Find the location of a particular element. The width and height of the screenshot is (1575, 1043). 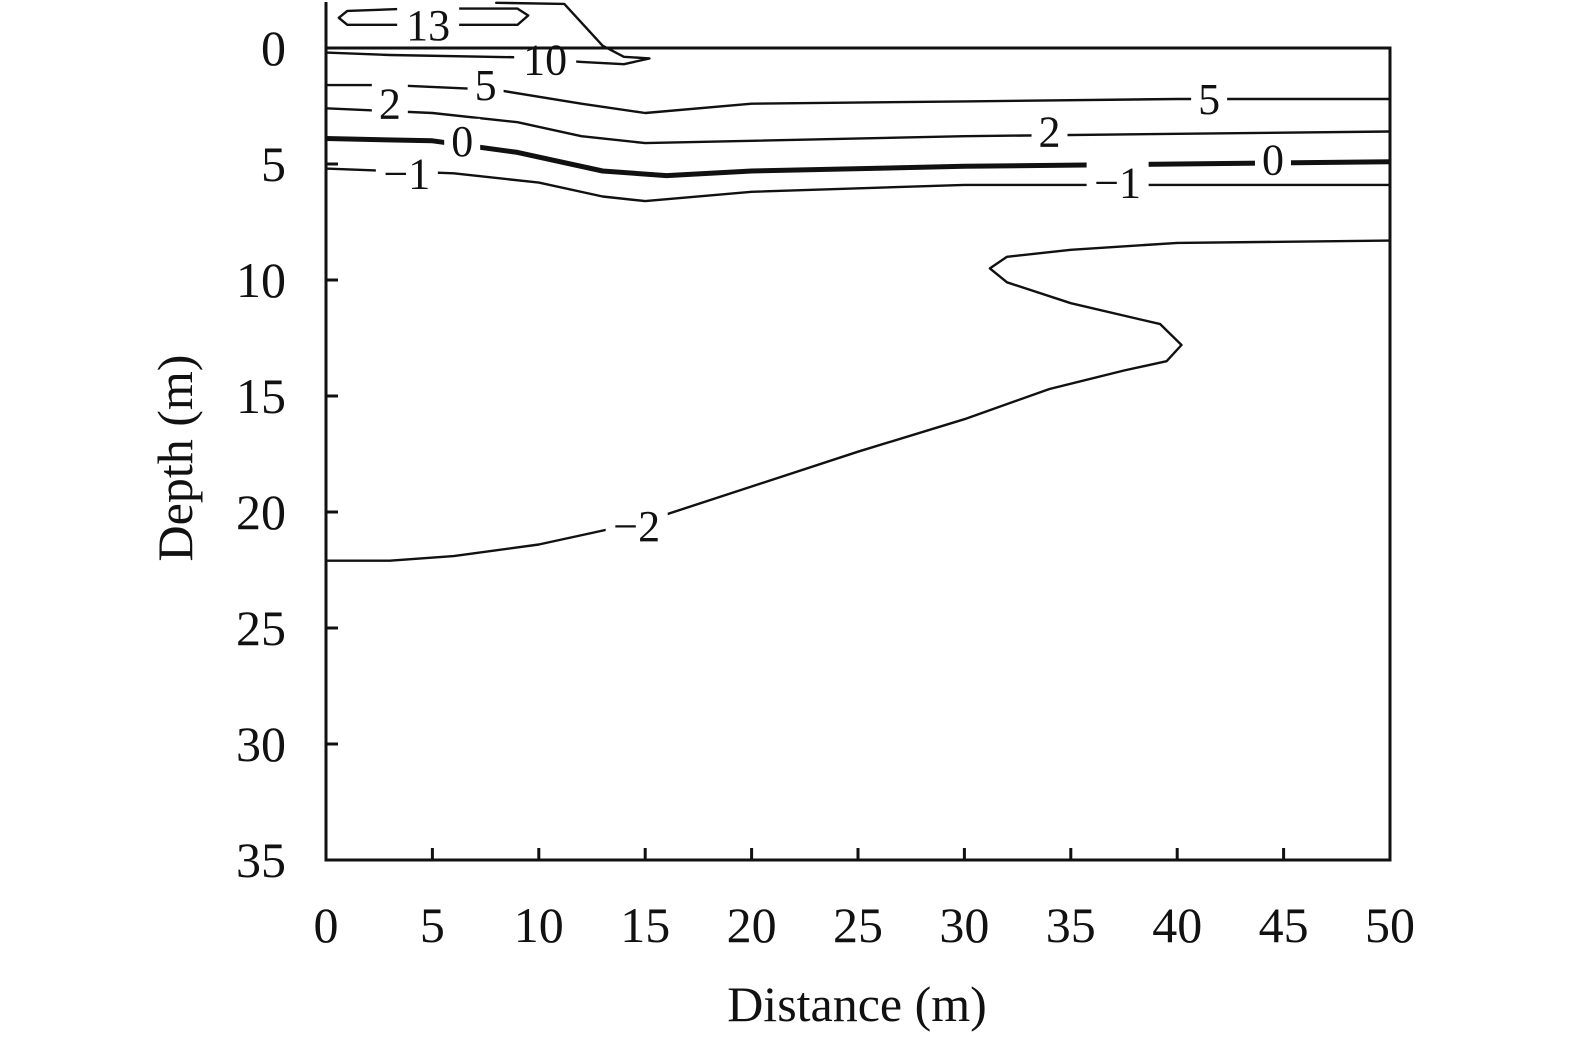

contour-label-2-0: 5 is located at coordinates (486, 85).